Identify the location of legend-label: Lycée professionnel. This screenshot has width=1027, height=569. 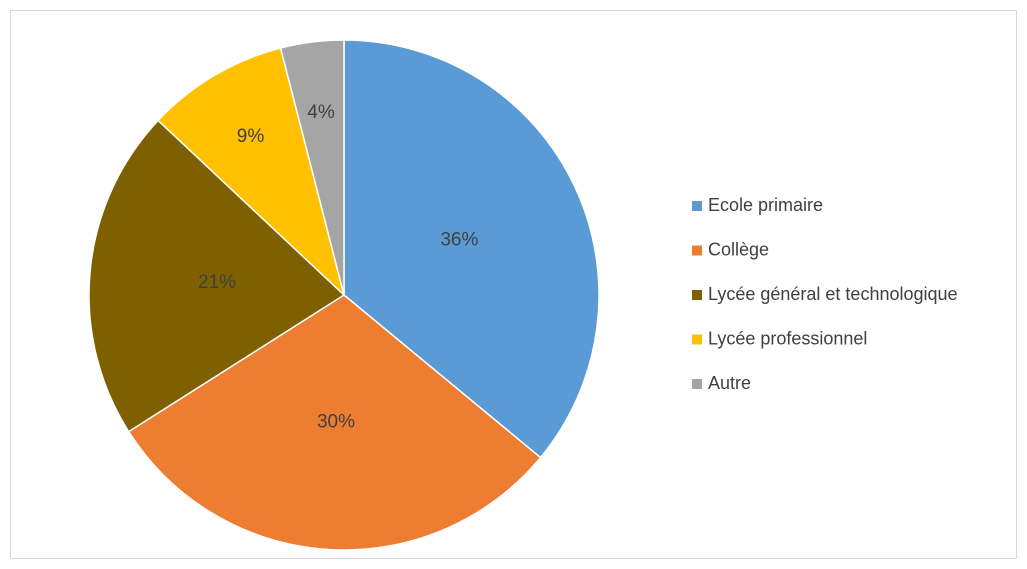
(787, 338).